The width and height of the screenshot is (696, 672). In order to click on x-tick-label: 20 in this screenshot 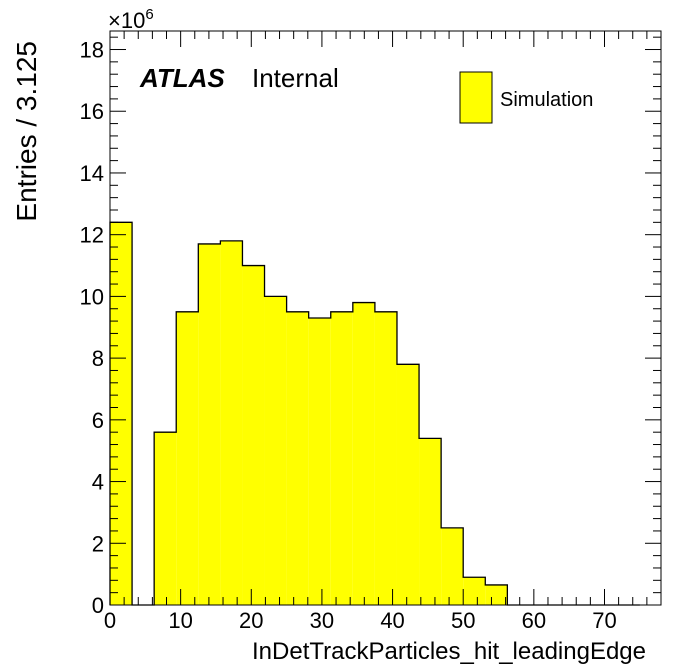, I will do `click(251, 620)`.